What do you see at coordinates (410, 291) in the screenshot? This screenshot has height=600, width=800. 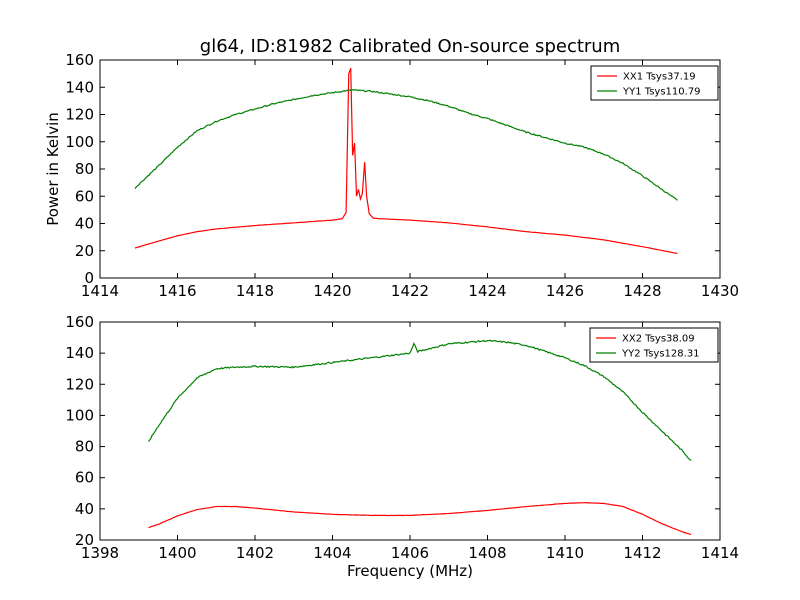 I see `x-tick-label: 1422` at bounding box center [410, 291].